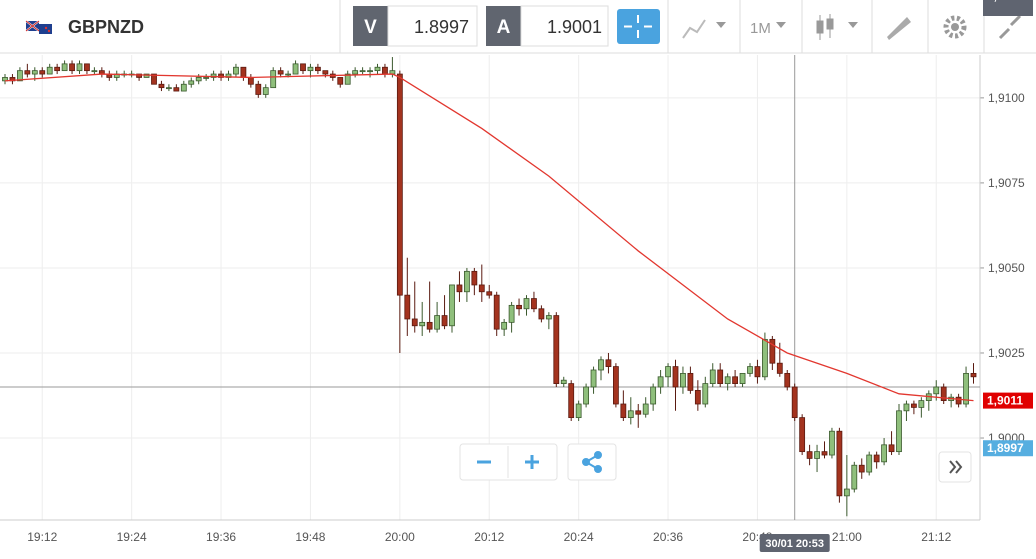 Image resolution: width=1036 pixels, height=559 pixels. Describe the element at coordinates (489, 537) in the screenshot. I see `x-tick-label: 20:12` at that location.